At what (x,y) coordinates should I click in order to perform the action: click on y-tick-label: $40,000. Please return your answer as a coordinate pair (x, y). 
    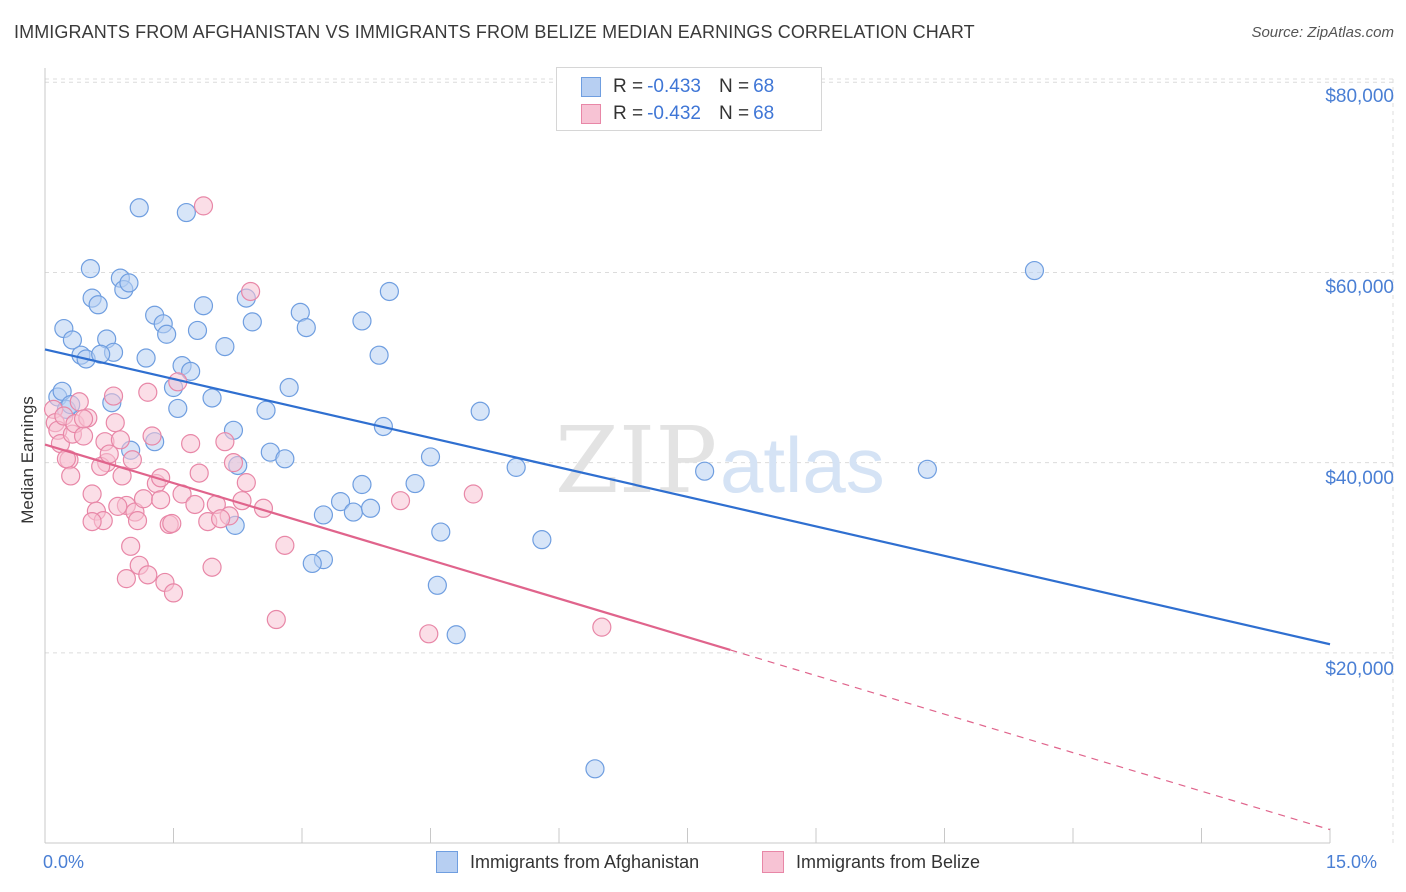
    Looking at the image, I should click on (1359, 478).